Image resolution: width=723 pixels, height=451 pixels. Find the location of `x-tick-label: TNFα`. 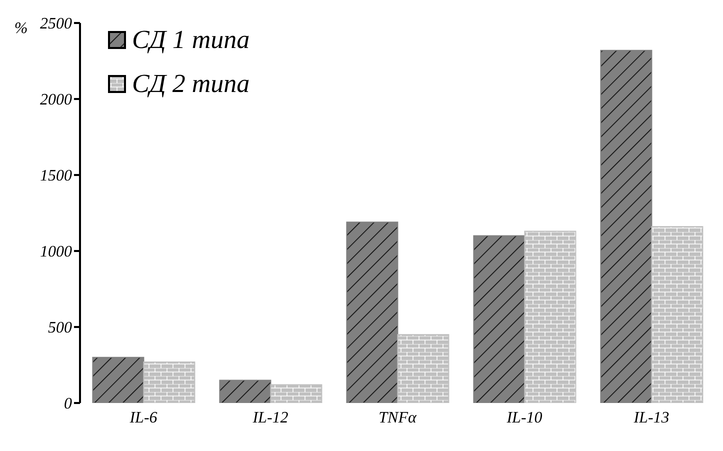

x-tick-label: TNFα is located at coordinates (397, 417).